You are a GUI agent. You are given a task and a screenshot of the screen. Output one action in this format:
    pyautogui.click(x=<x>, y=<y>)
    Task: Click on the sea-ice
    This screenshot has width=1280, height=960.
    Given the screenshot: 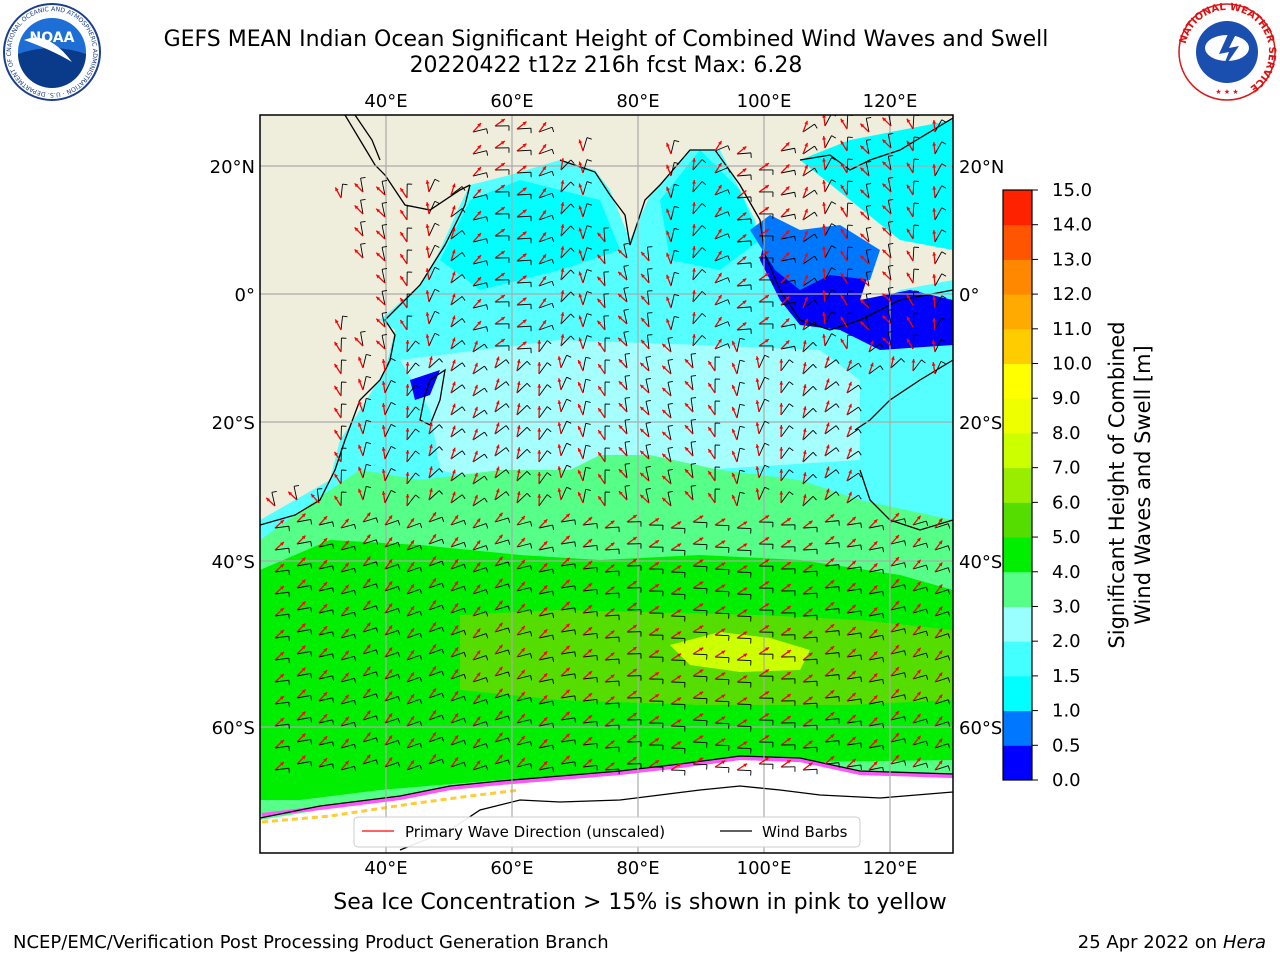 What is the action you would take?
    pyautogui.click(x=607, y=786)
    